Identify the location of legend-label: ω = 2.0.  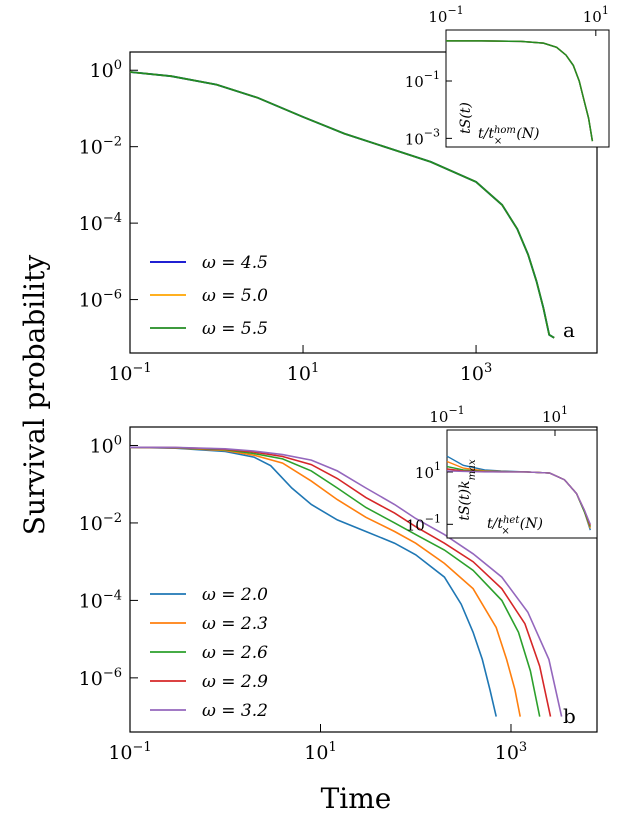
(235, 595).